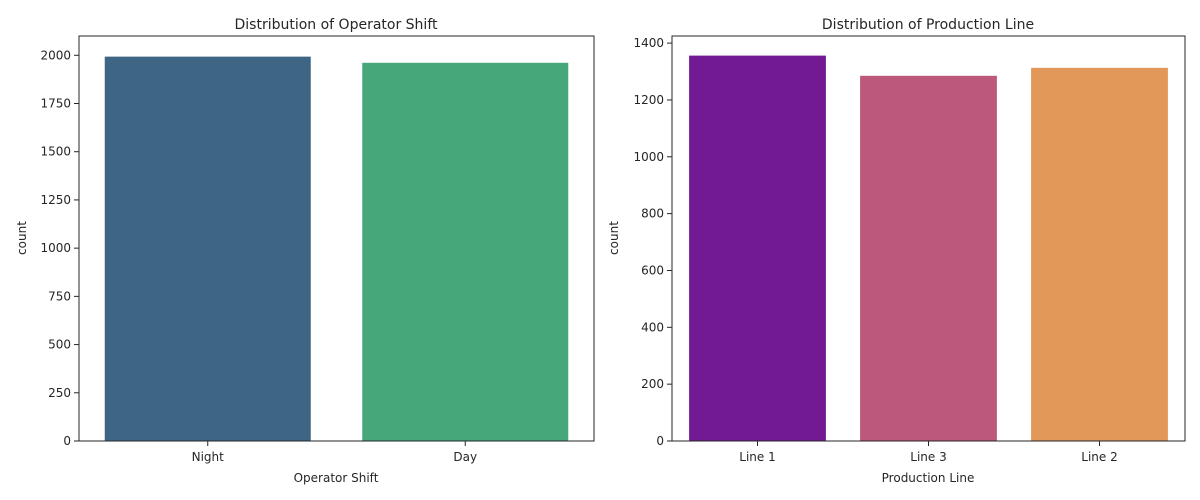 This screenshot has width=1200, height=500. Describe the element at coordinates (55, 200) in the screenshot. I see `y-tick-label: 1250` at that location.